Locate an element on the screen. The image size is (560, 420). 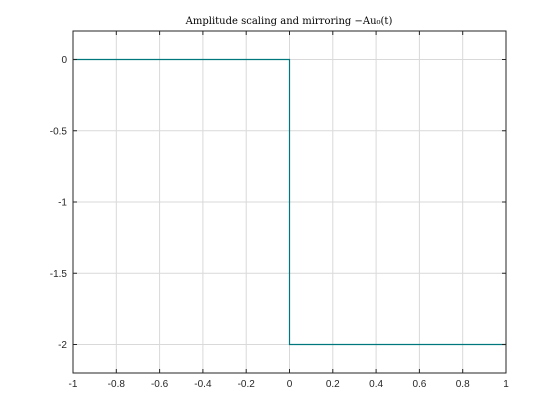
x-tick-label: 1 is located at coordinates (506, 384).